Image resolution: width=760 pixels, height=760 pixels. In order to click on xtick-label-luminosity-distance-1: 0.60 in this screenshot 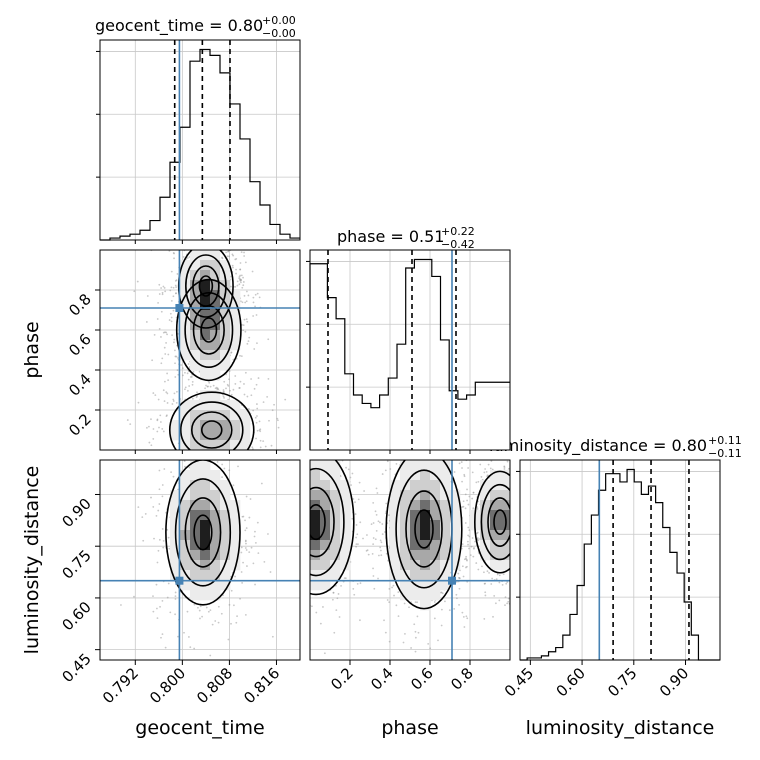, I will do `click(571, 682)`.